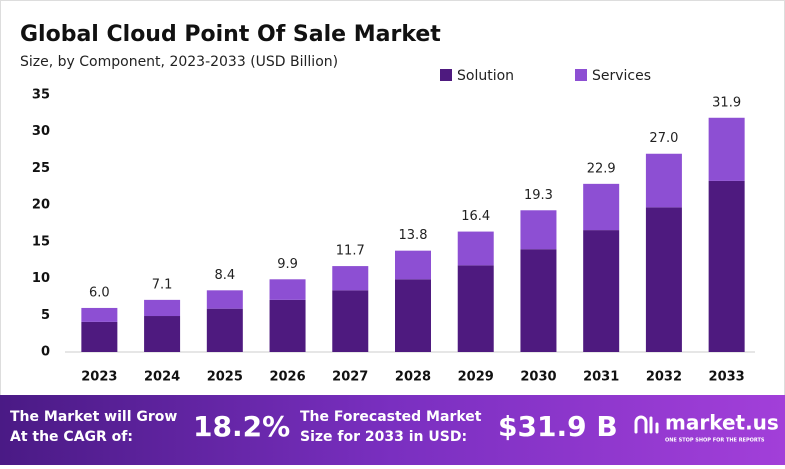  I want to click on y-tick-label: 0, so click(45, 352).